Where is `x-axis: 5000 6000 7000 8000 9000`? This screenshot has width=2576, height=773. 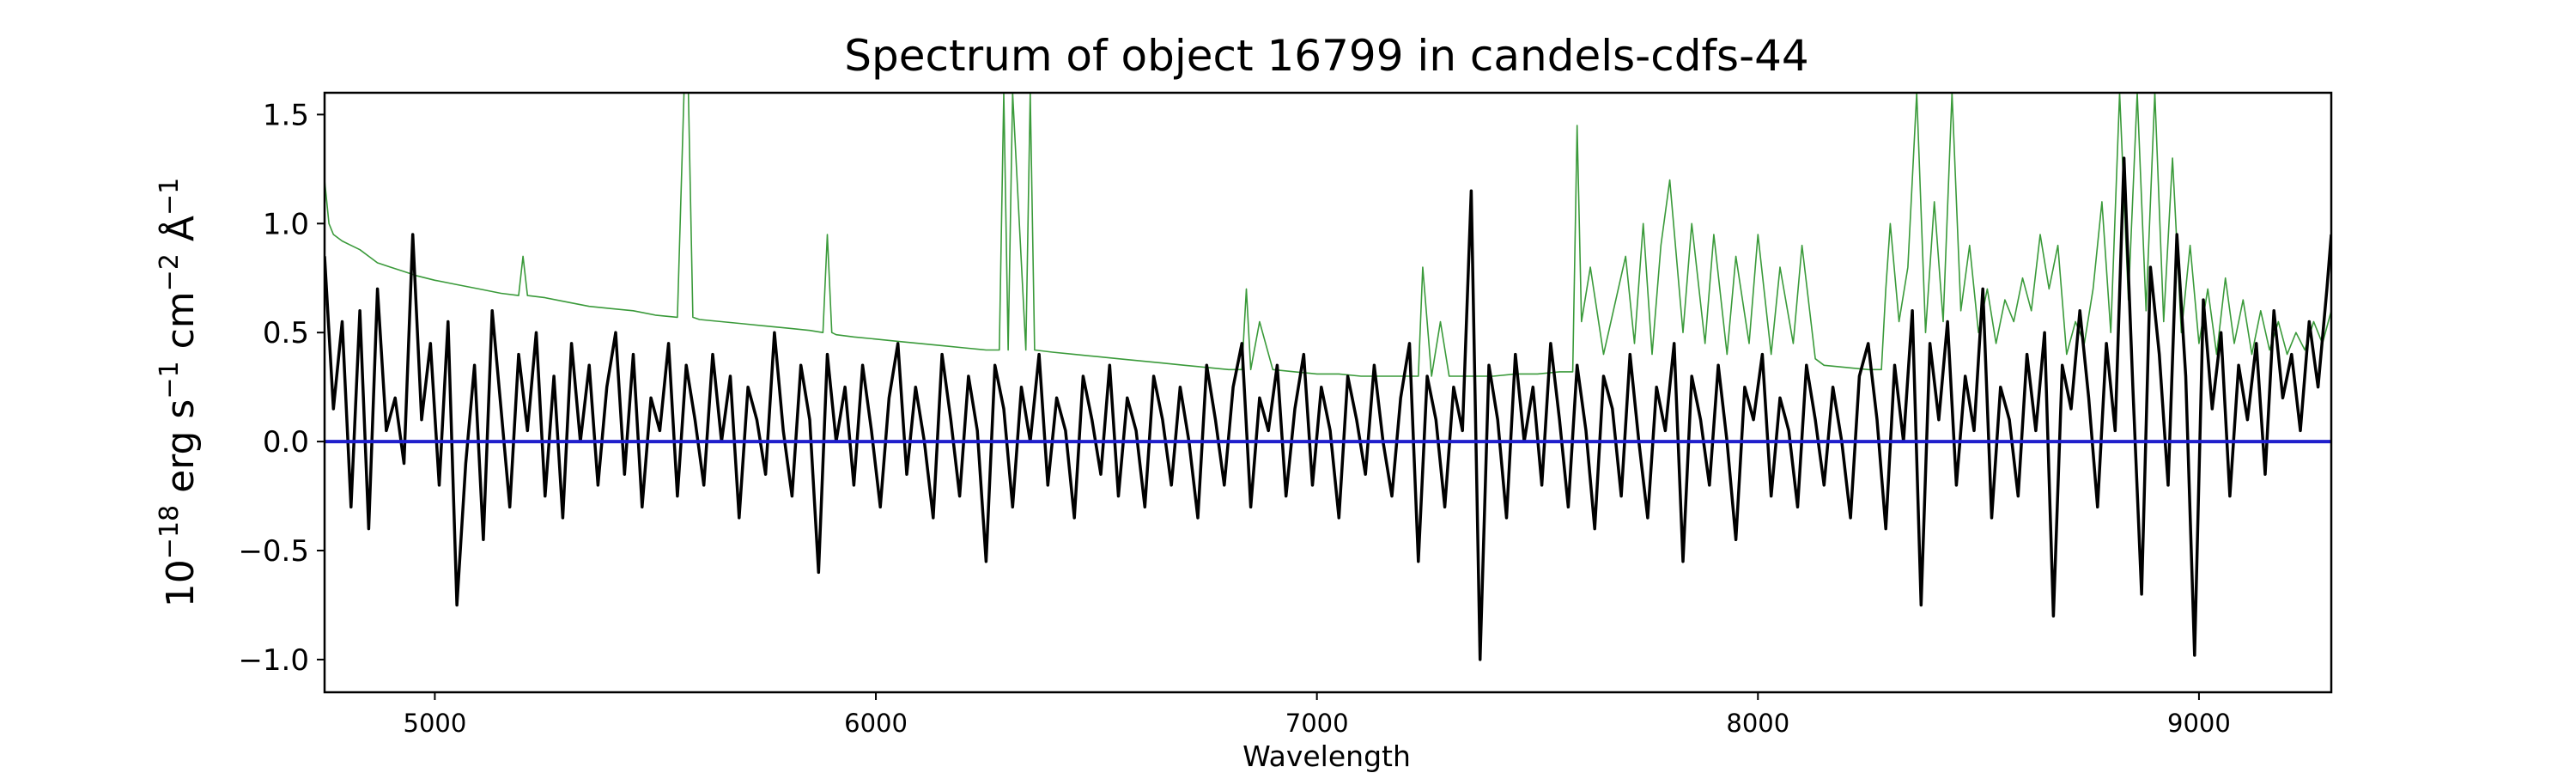 x-axis: 5000 6000 7000 8000 9000 is located at coordinates (1317, 715).